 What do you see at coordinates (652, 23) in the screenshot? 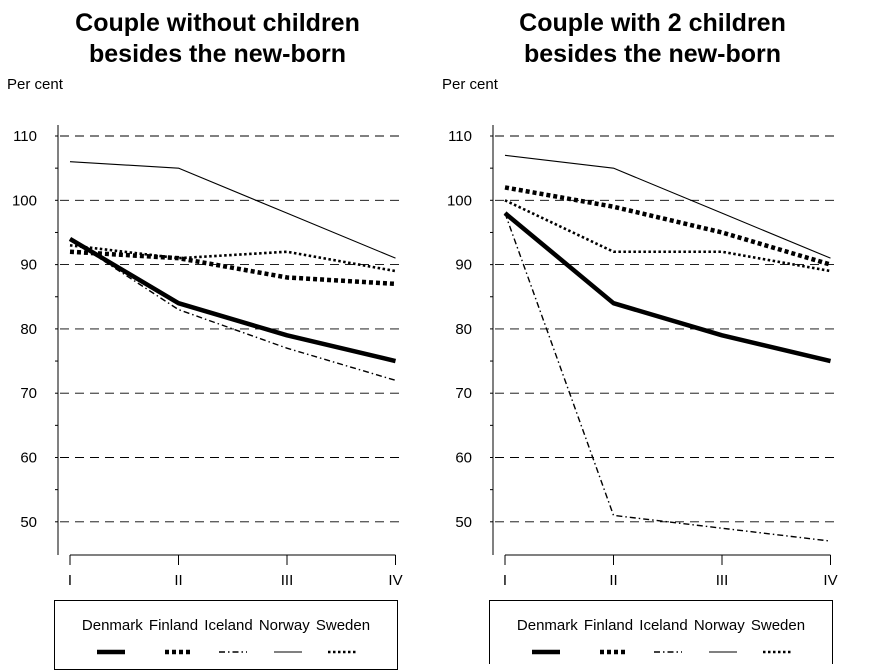
I see `chart-title-line-1: Couple with 2 children` at bounding box center [652, 23].